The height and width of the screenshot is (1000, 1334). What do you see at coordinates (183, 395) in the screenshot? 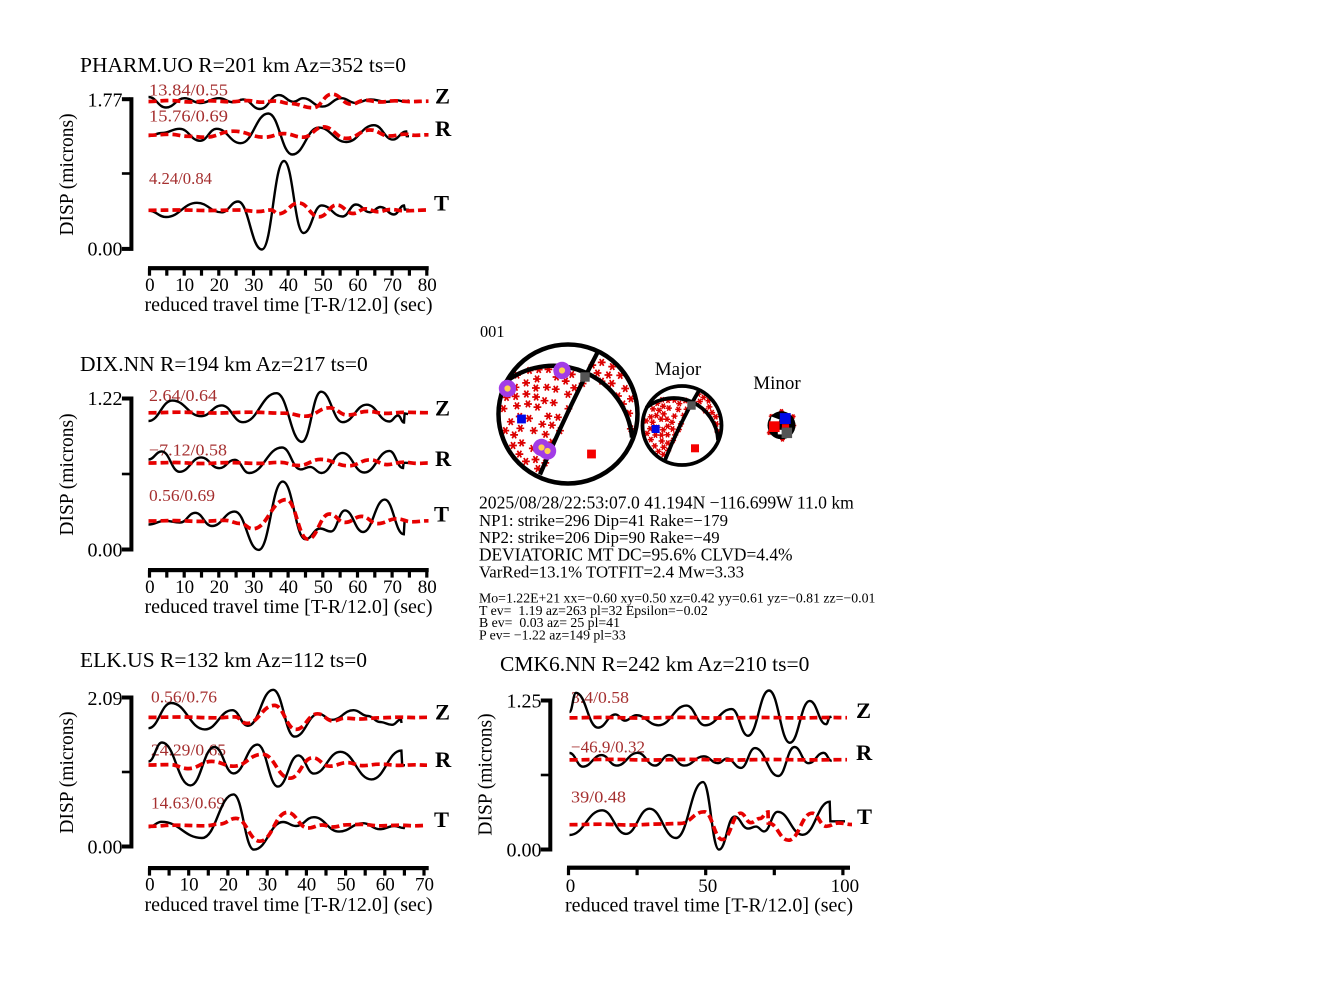
I see `svg-text: 2.64/0.64` at bounding box center [183, 395].